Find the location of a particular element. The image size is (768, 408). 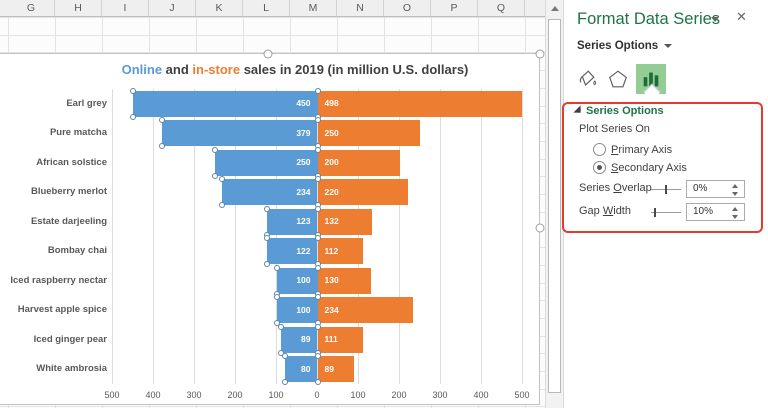

column-header-H: H is located at coordinates (78, 8).